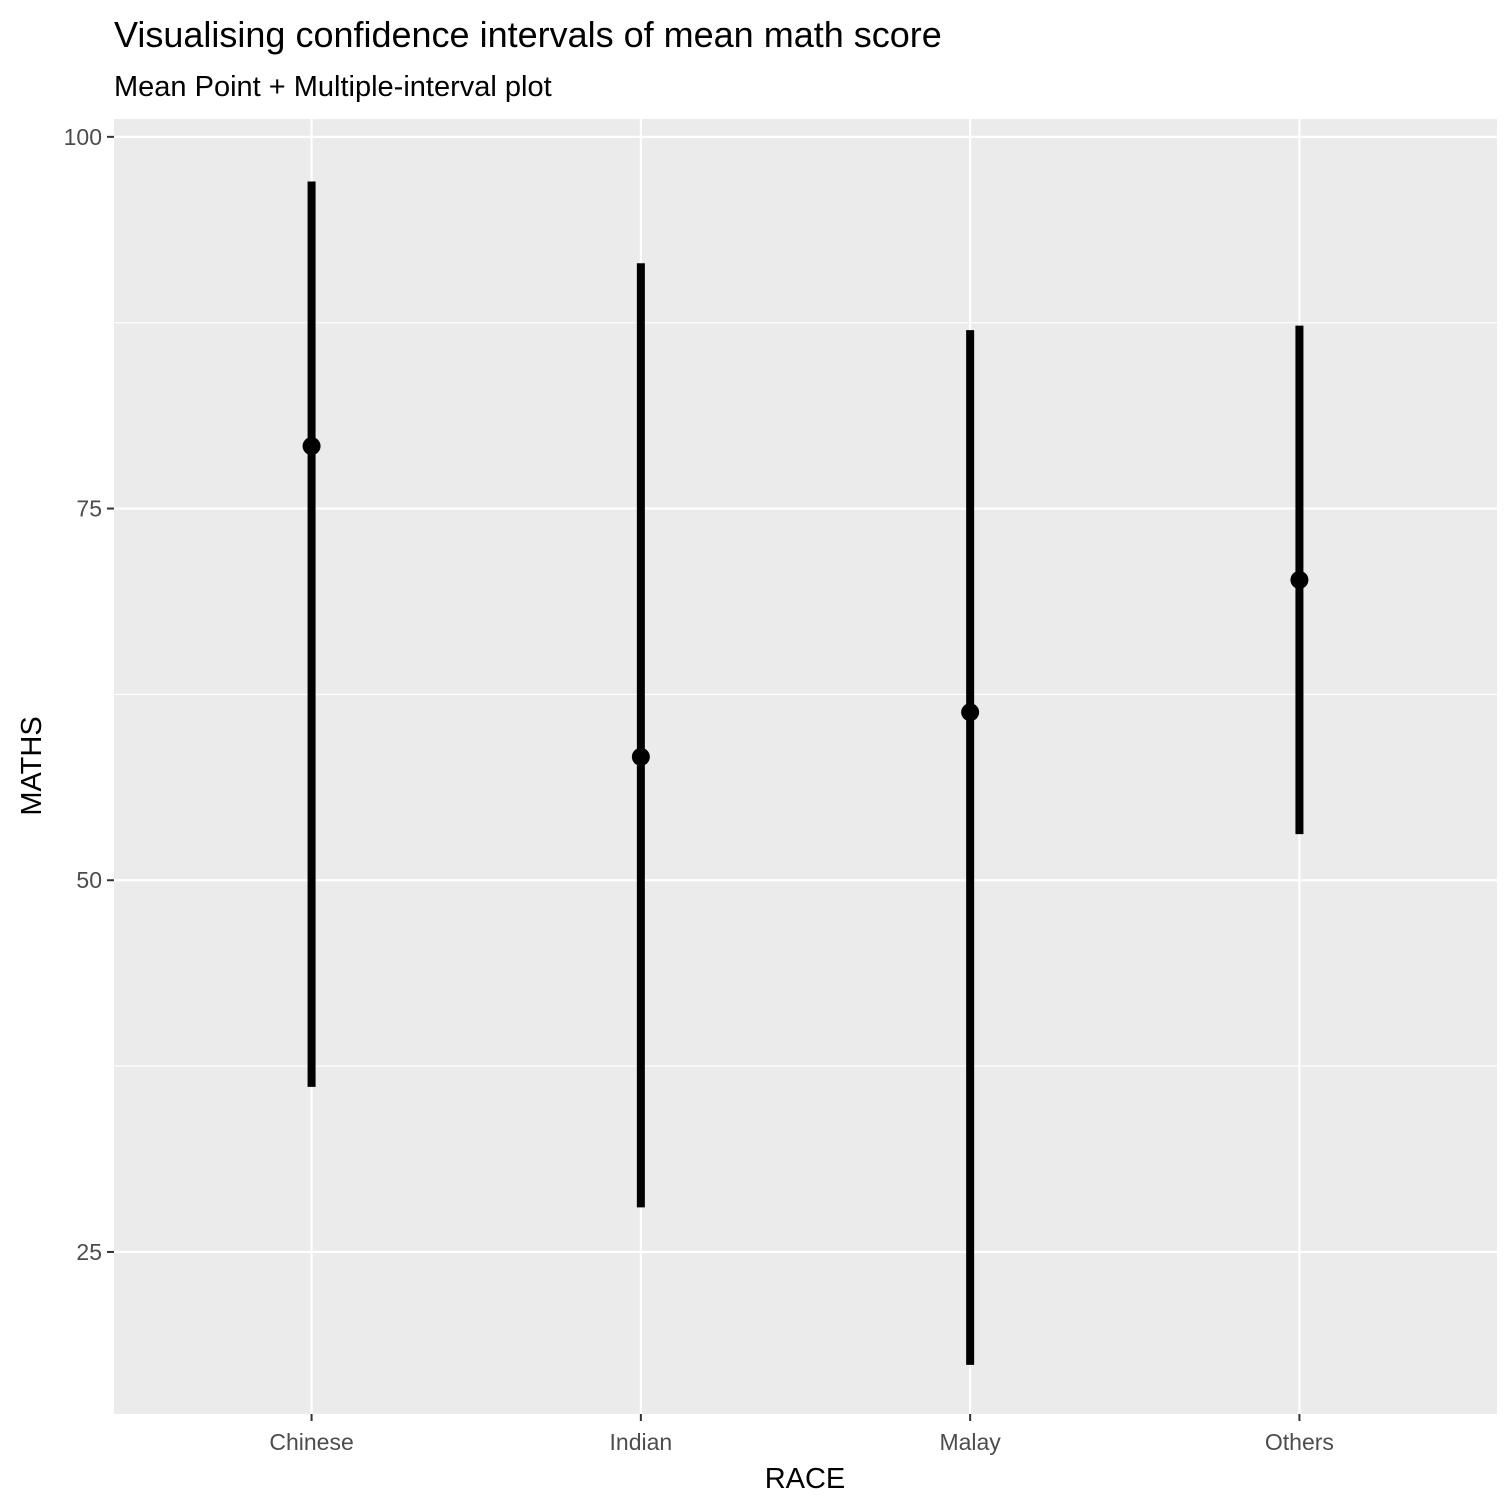 This screenshot has width=1512, height=1512. I want to click on x-tick-label: Others, so click(1299, 1442).